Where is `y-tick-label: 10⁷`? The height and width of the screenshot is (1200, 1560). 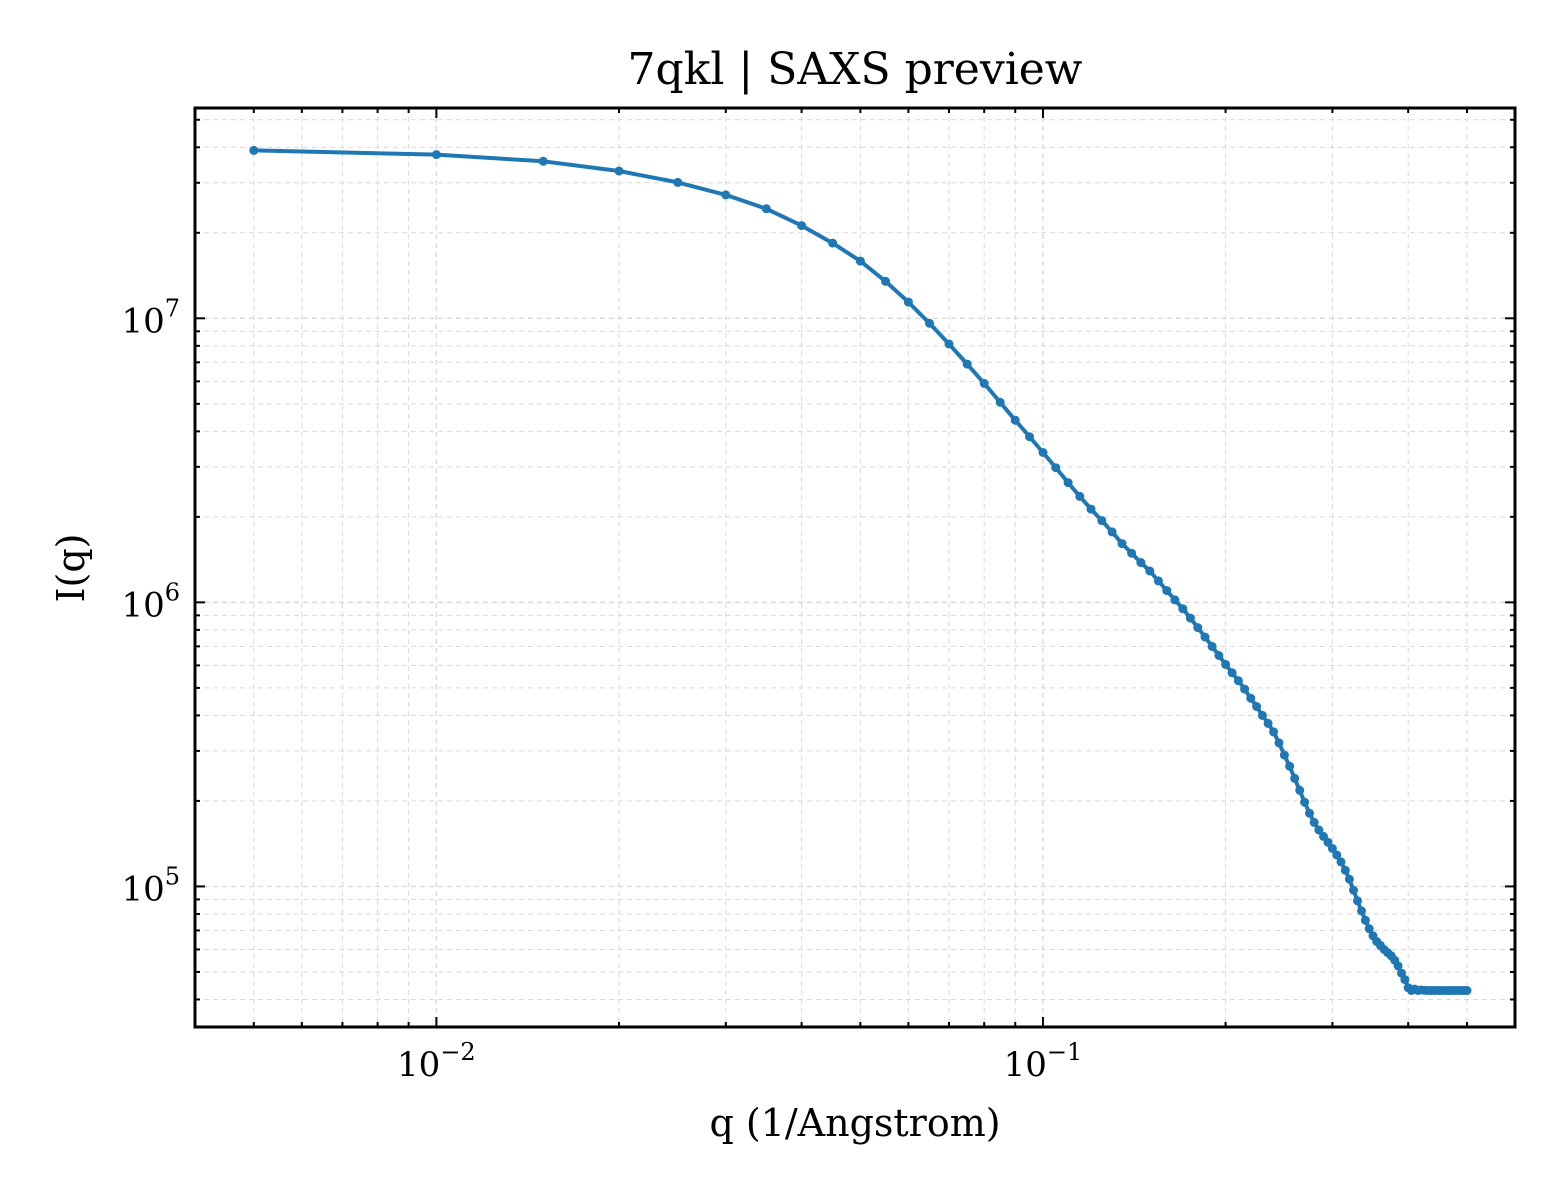
y-tick-label: 10⁷ is located at coordinates (150, 317).